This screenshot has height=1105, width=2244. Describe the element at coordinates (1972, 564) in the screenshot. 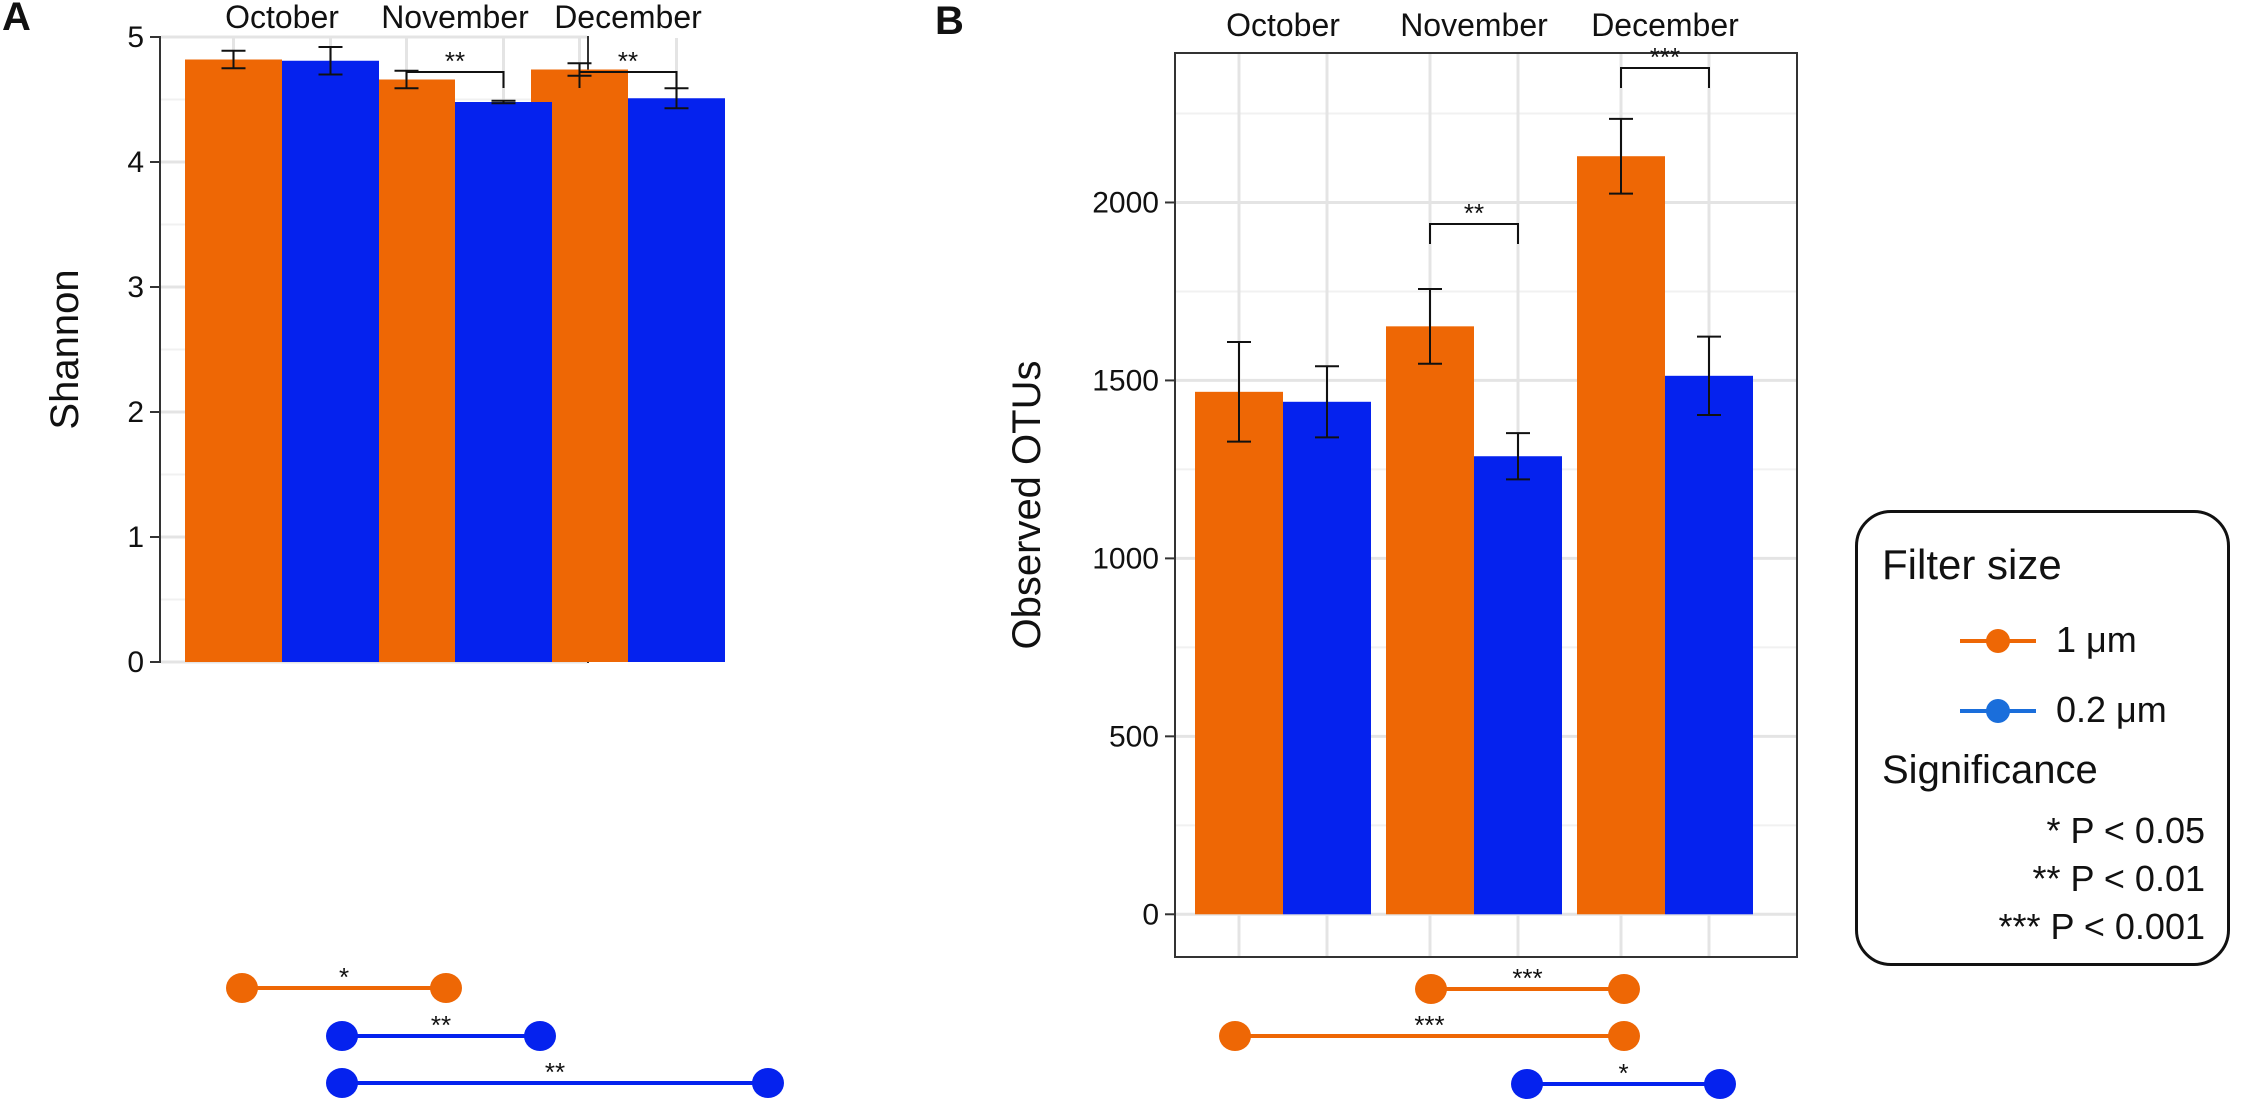

I see `legend-title: Filter size` at that location.